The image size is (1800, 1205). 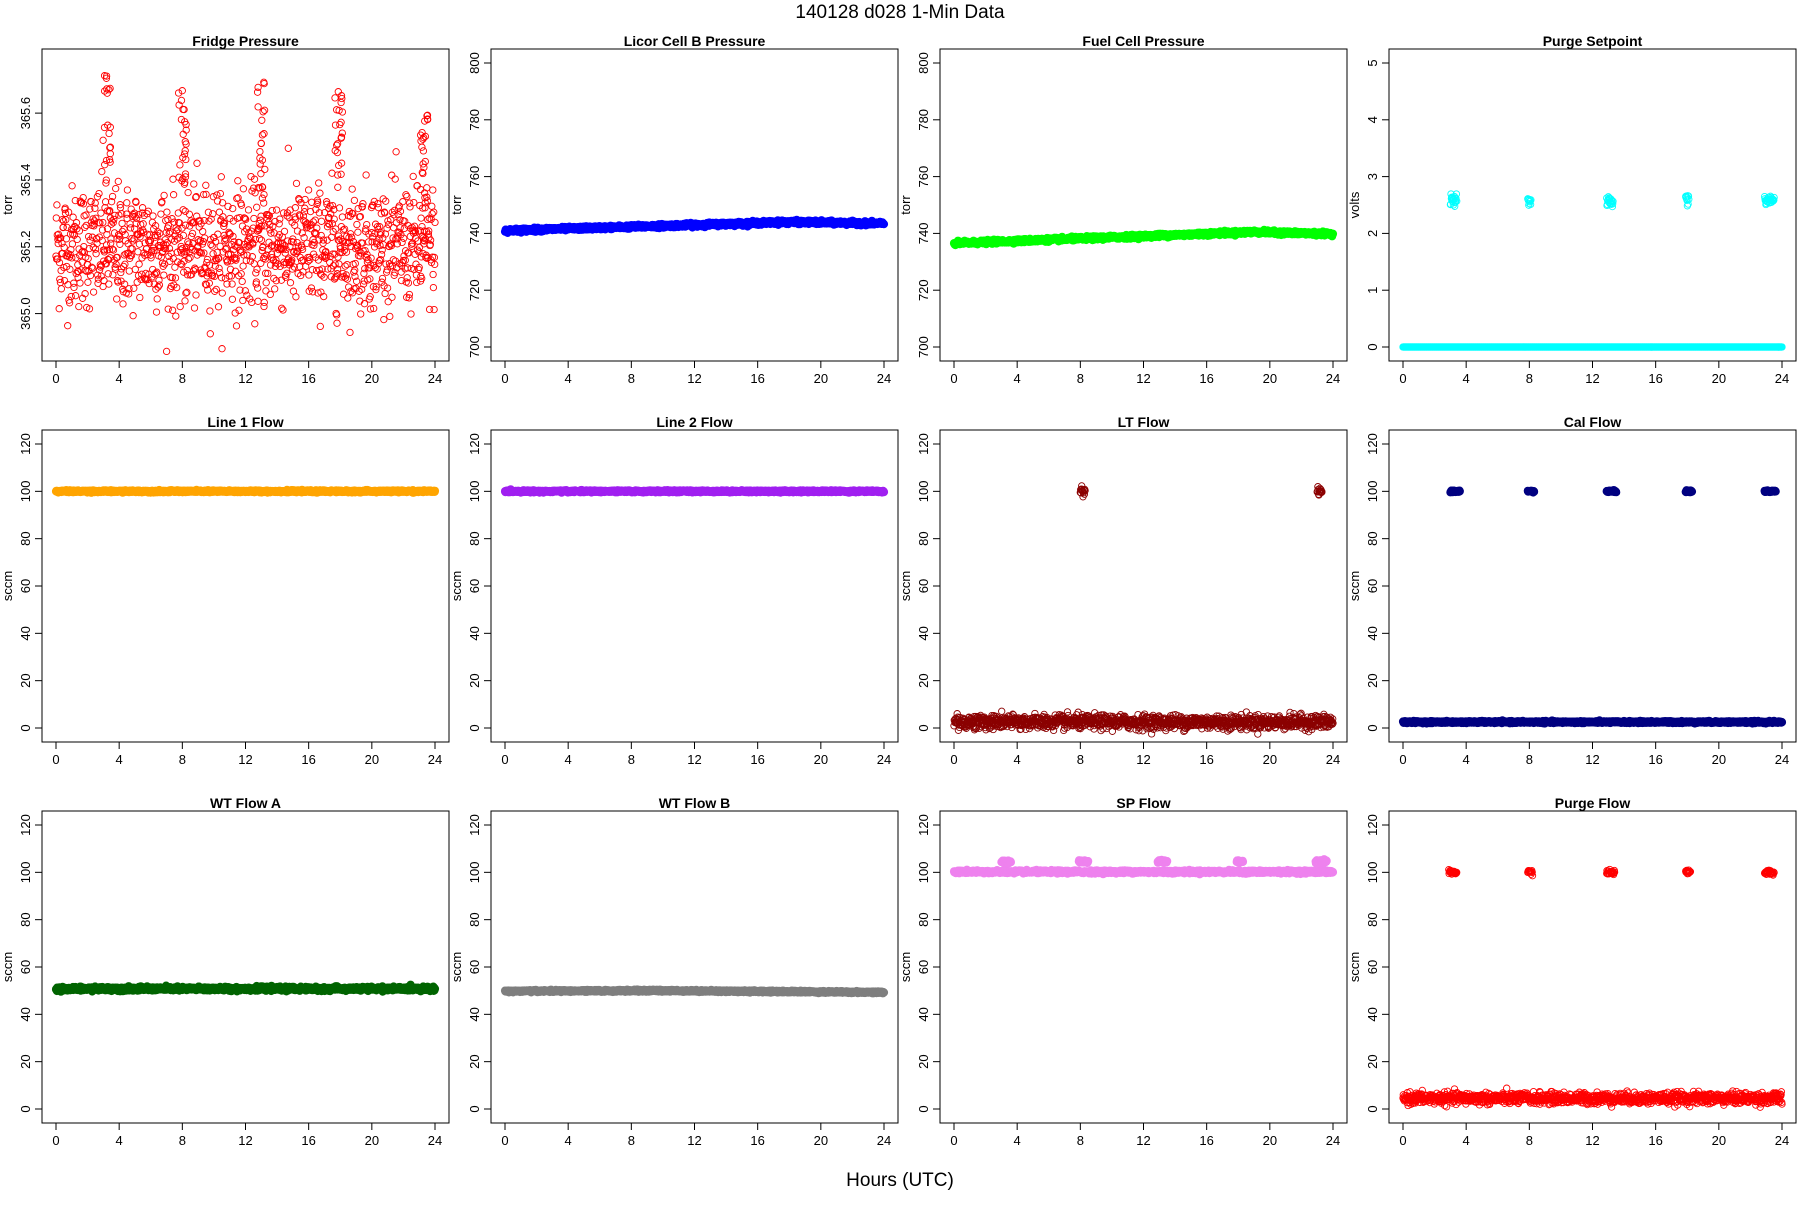 What do you see at coordinates (821, 378) in the screenshot?
I see `x-tick-label: 20` at bounding box center [821, 378].